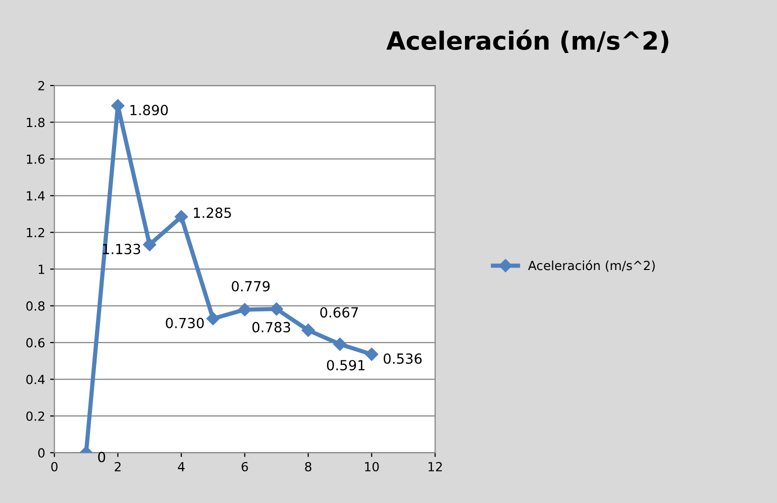 The image size is (777, 503). What do you see at coordinates (35, 195) in the screenshot?
I see `y-tick-label: 1.4` at bounding box center [35, 195].